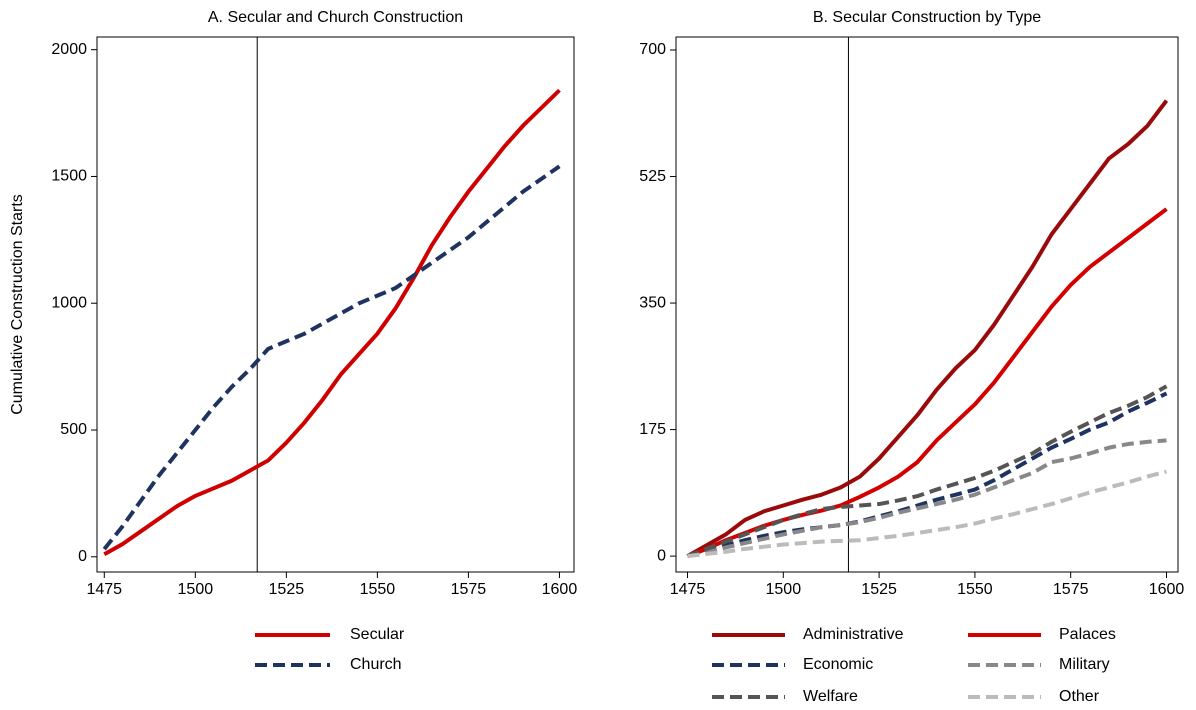 The image size is (1196, 710). Describe the element at coordinates (1079, 696) in the screenshot. I see `legend-label: Other` at that location.